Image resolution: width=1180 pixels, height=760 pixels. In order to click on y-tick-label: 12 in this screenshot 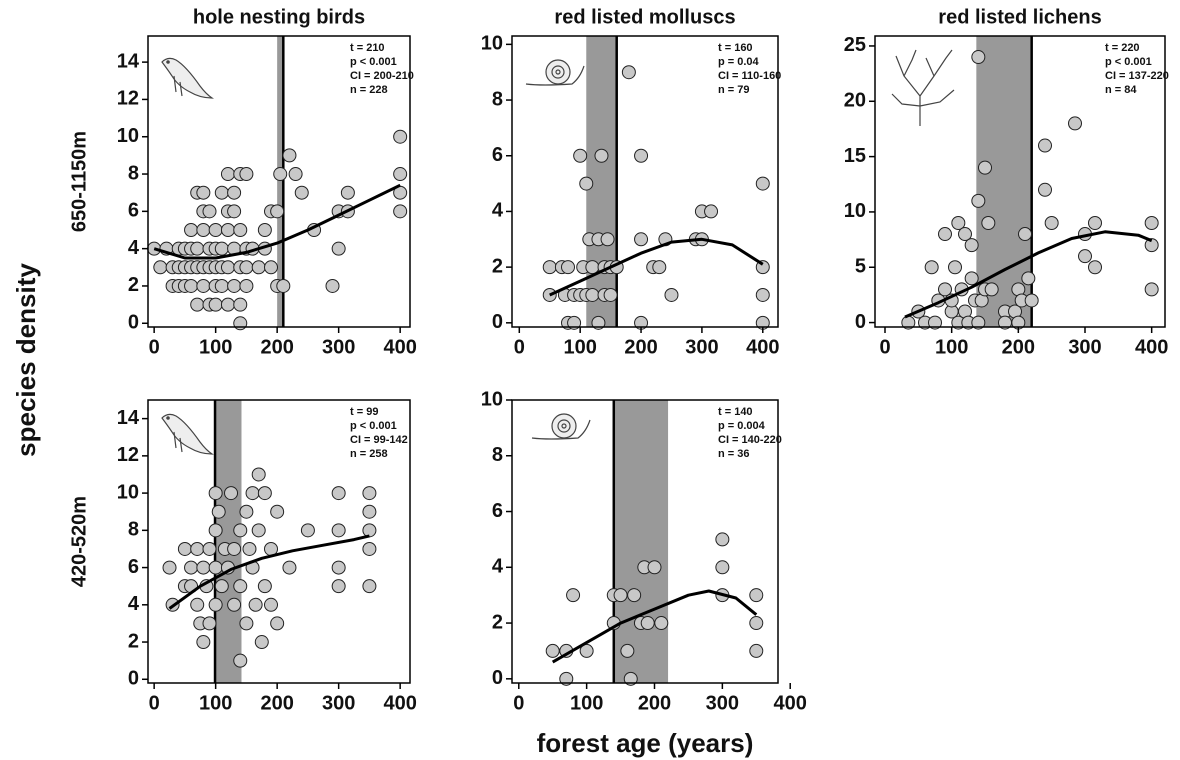, I will do `click(128, 99)`.